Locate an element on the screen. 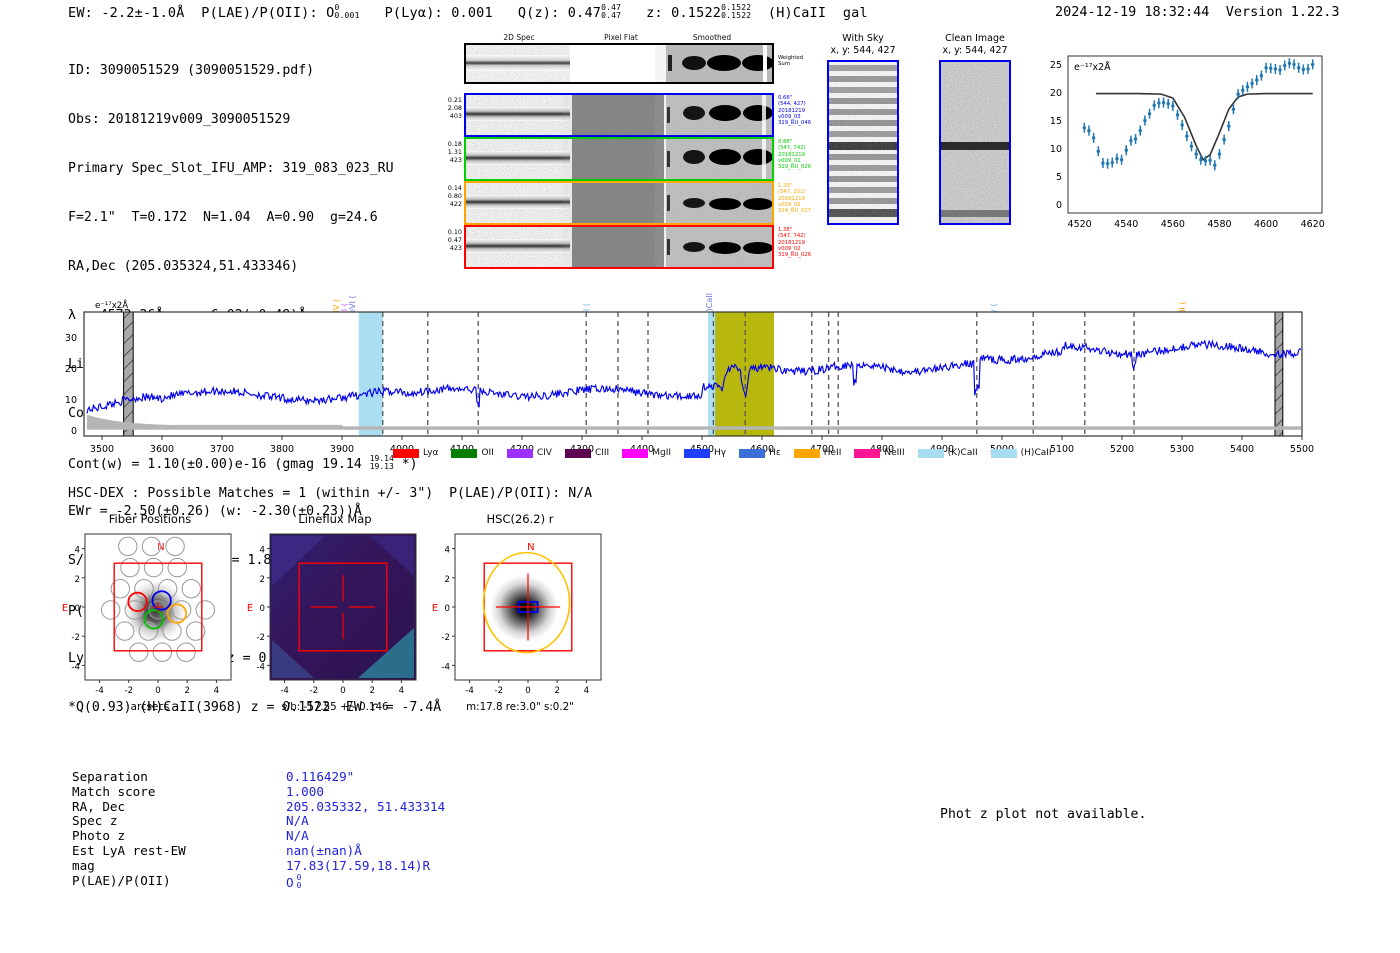 Image resolution: width=1400 pixels, height=953 pixels. svg-text: 30 is located at coordinates (71, 338).